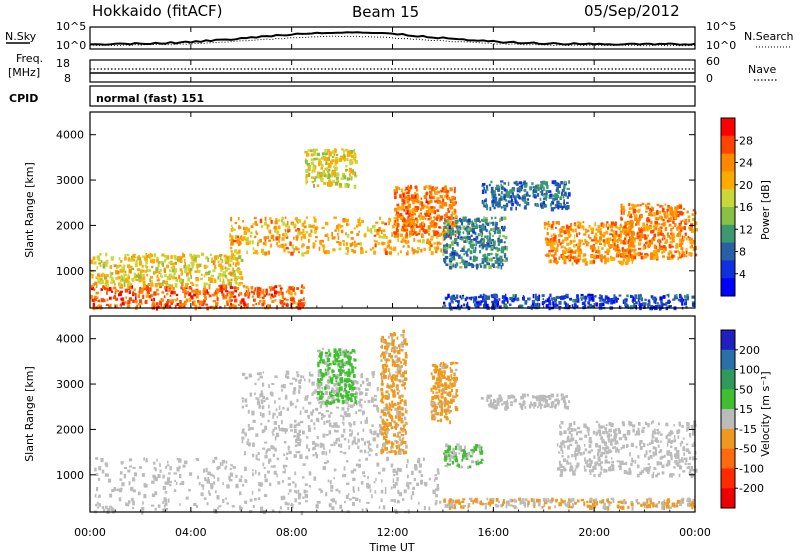 The width and height of the screenshot is (800, 554). What do you see at coordinates (21, 36) in the screenshot?
I see `noise-sky-label: N.Sky` at bounding box center [21, 36].